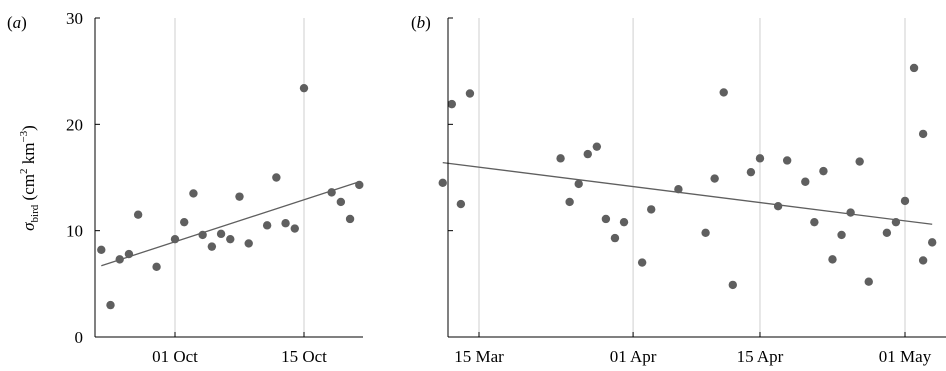  Describe the element at coordinates (479, 356) in the screenshot. I see `panel-b-x-tick-label-0: 15 Mar` at that location.